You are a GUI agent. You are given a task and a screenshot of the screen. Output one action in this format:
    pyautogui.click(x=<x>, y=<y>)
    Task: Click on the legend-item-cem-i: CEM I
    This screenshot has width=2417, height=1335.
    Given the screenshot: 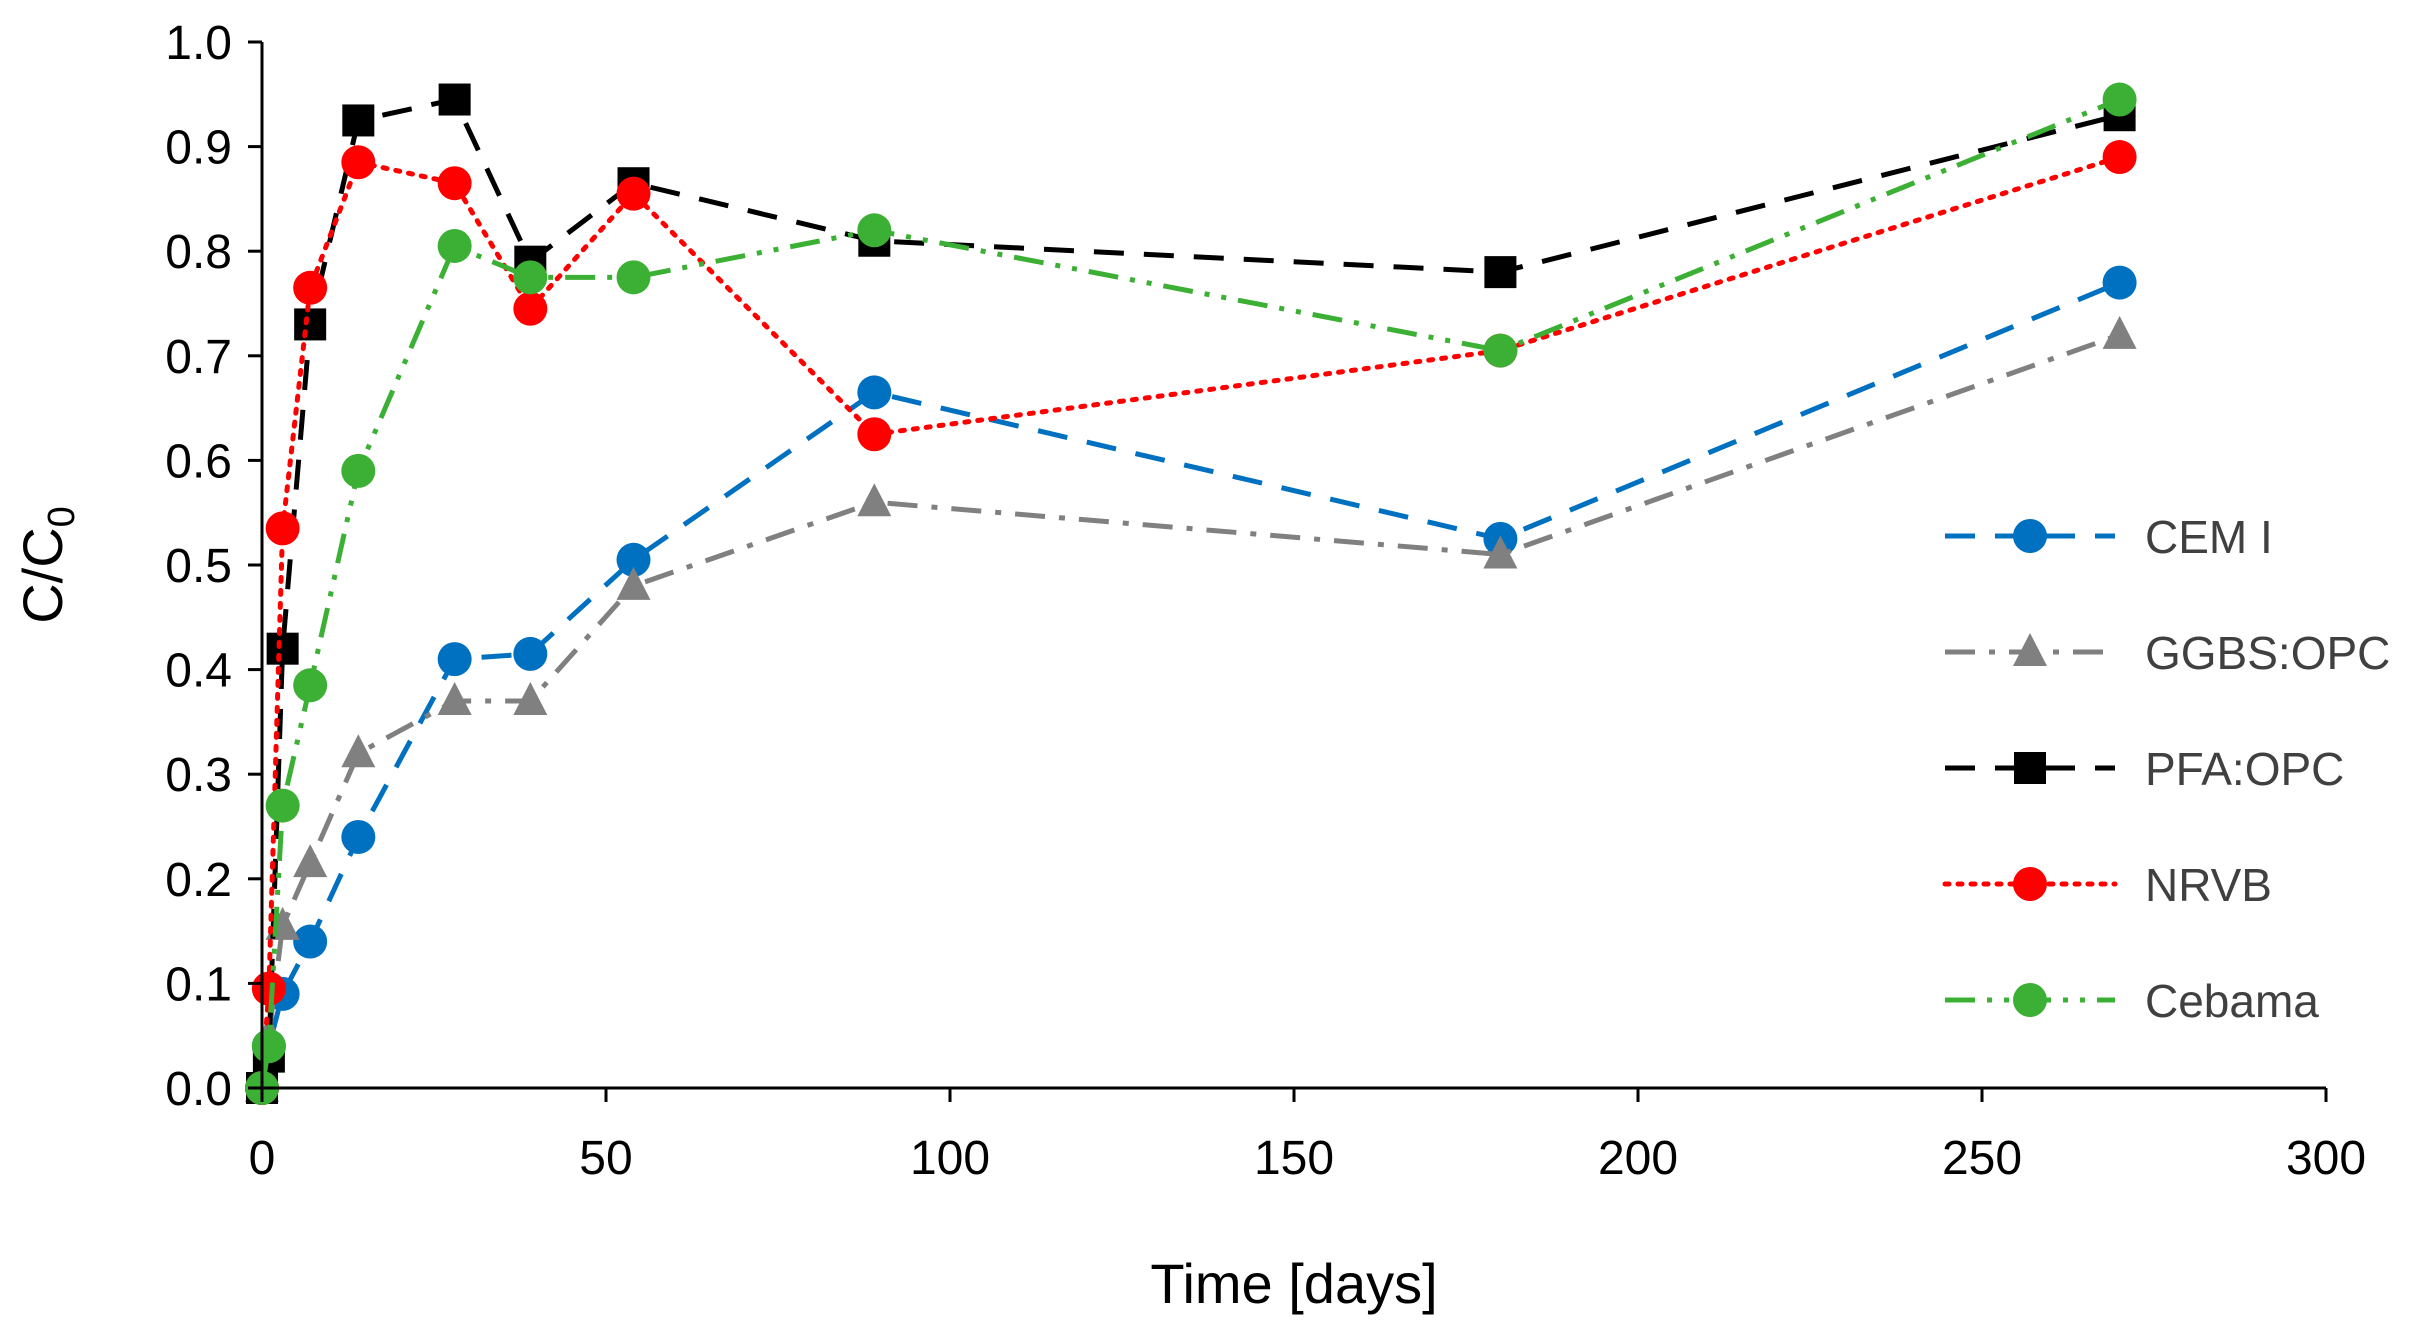 What is the action you would take?
    pyautogui.click(x=2109, y=537)
    